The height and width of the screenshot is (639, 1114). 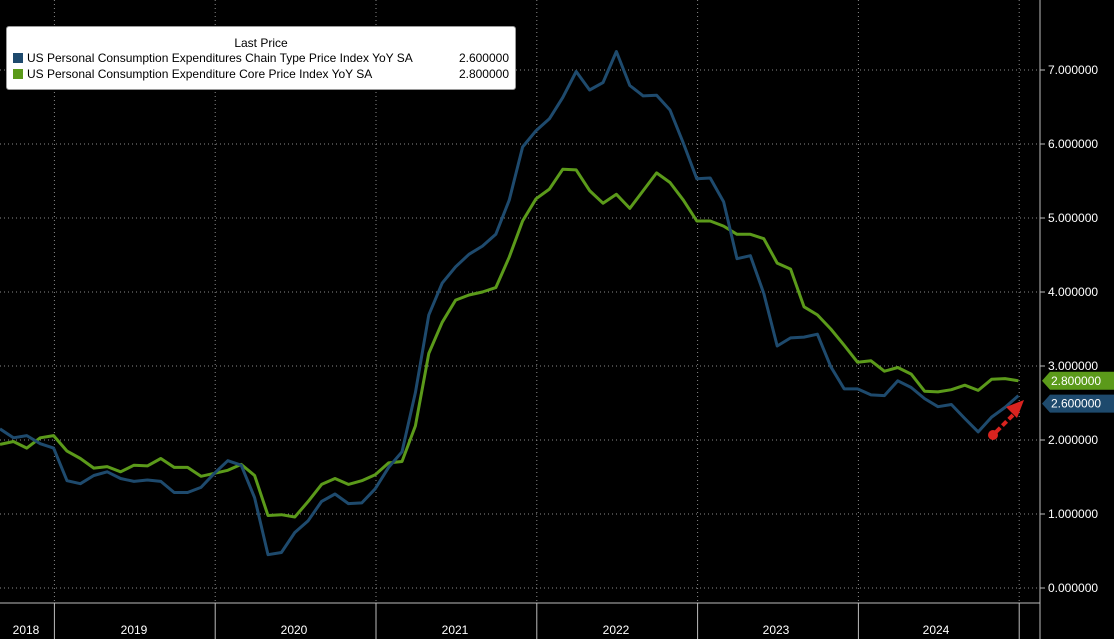 What do you see at coordinates (134, 630) in the screenshot?
I see `year-label: 2019` at bounding box center [134, 630].